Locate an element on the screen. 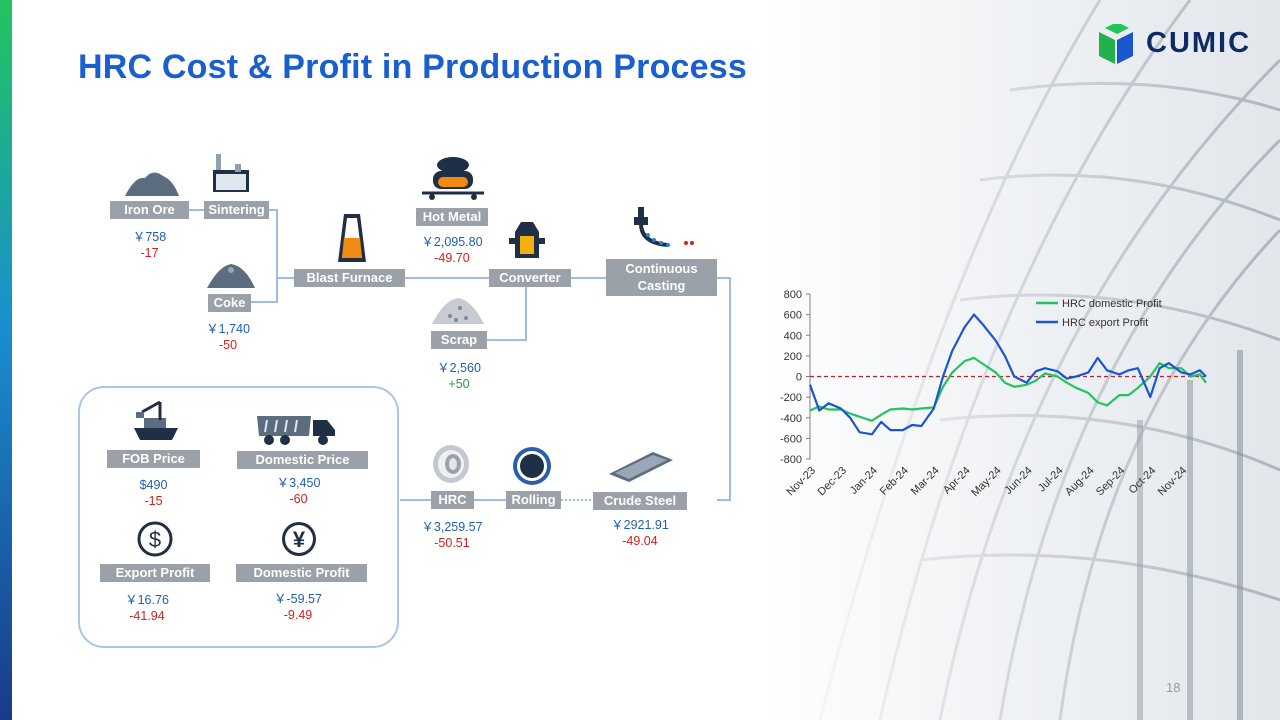 Image resolution: width=1280 pixels, height=720 pixels. x-tick-label: Mar-24 is located at coordinates (925, 481).